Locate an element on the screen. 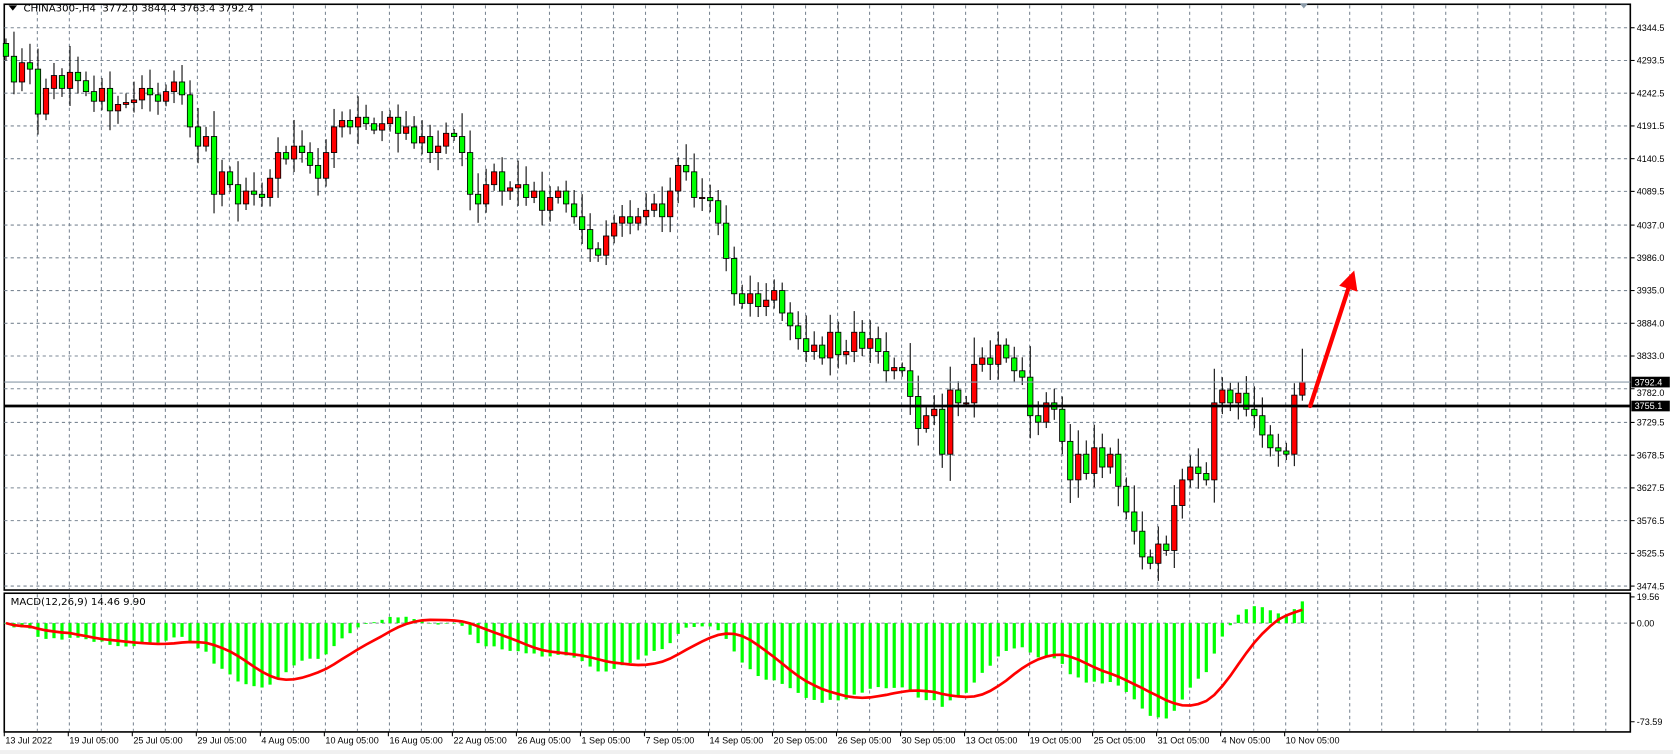 This screenshot has height=754, width=1673. time-tick-label: 4 Aug 05:00 is located at coordinates (285, 741).